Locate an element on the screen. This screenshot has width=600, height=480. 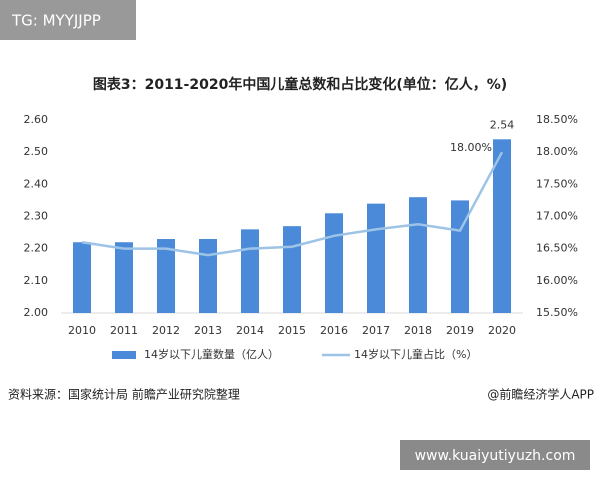
data-label: 2.54 is located at coordinates (502, 124).